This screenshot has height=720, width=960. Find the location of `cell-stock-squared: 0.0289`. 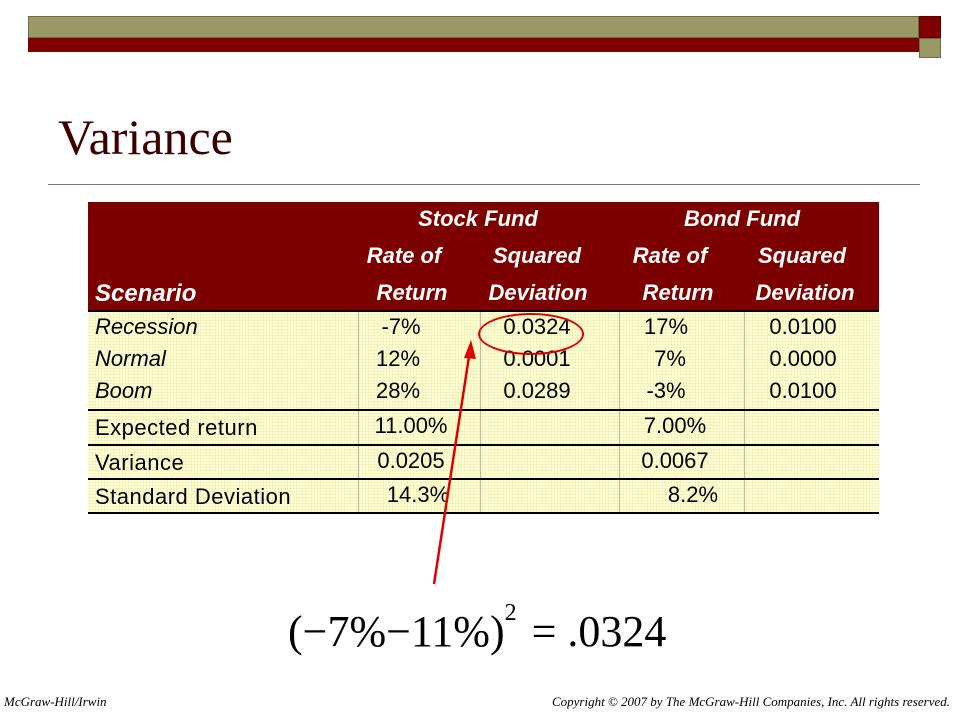

cell-stock-squared: 0.0289 is located at coordinates (537, 390).